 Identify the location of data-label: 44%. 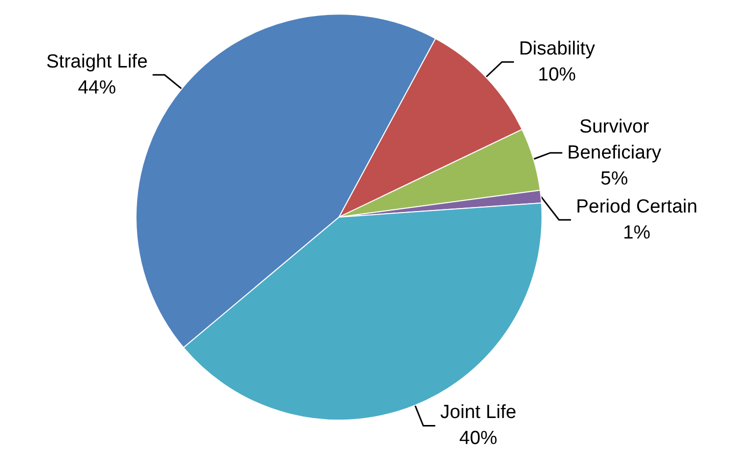
(97, 87).